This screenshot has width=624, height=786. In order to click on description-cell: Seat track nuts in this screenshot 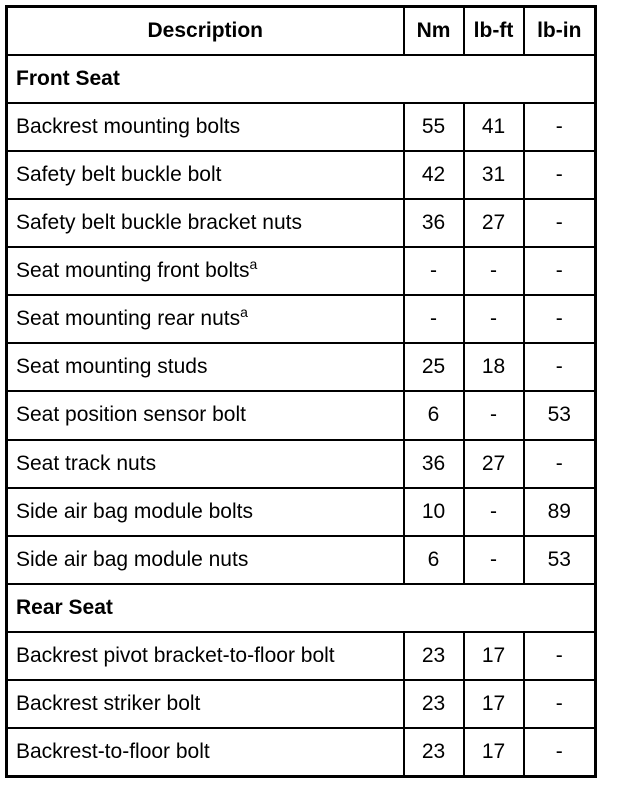, I will do `click(205, 463)`.